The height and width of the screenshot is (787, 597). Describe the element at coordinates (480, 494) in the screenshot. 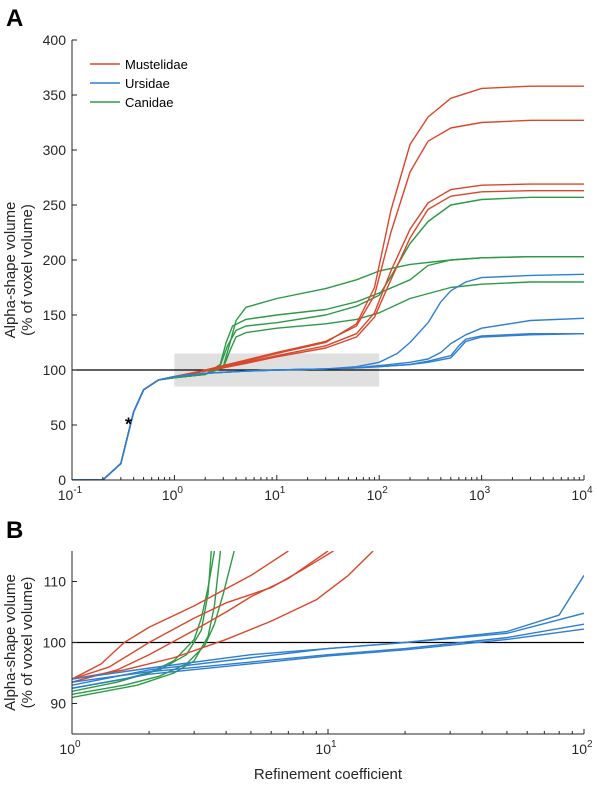

I see `x-tick-label: 10³` at that location.